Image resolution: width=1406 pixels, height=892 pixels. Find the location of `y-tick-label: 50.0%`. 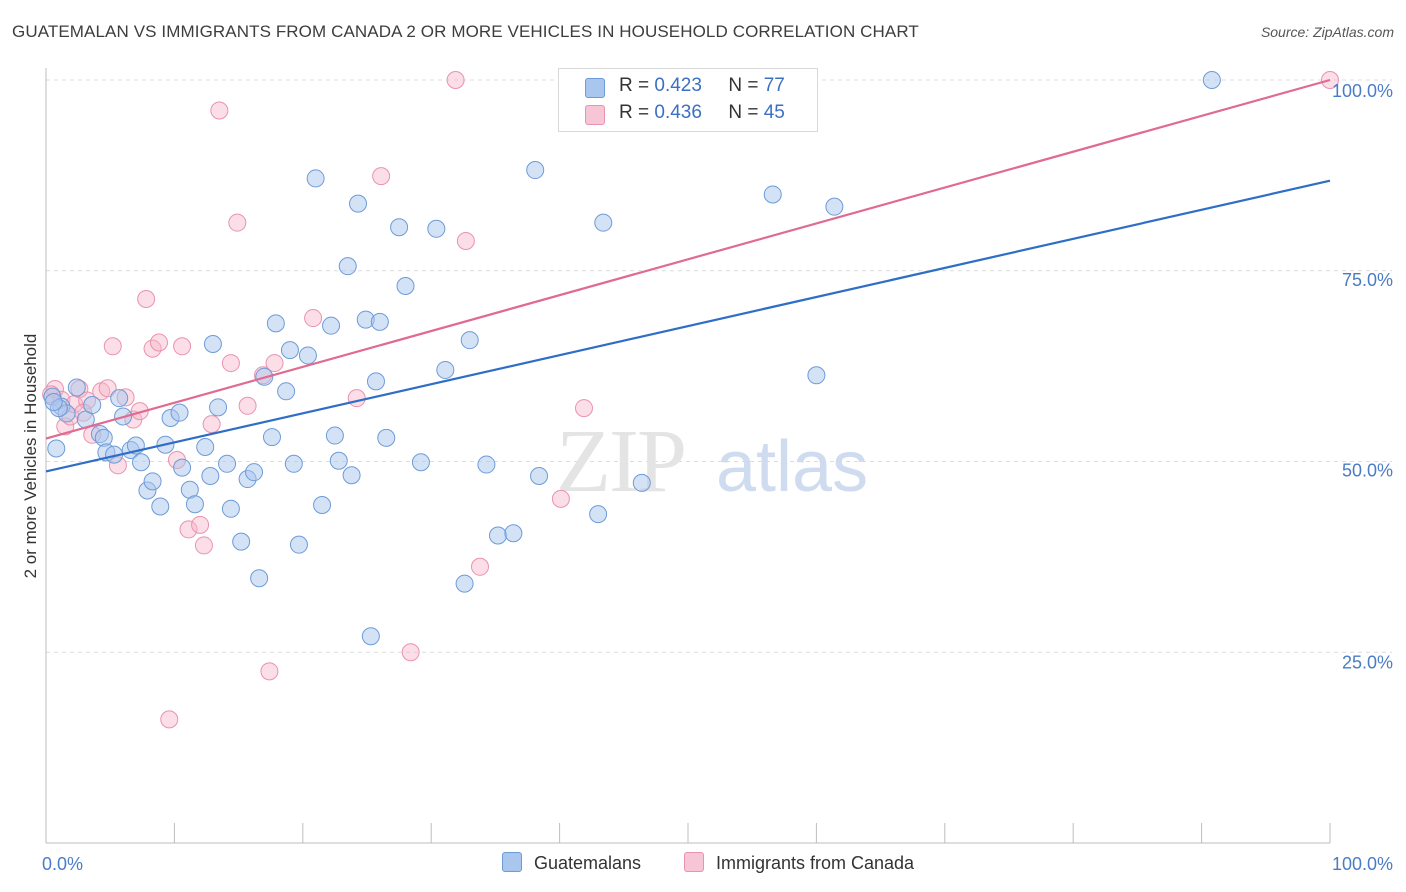

y-tick-label: 50.0% is located at coordinates (1367, 471).